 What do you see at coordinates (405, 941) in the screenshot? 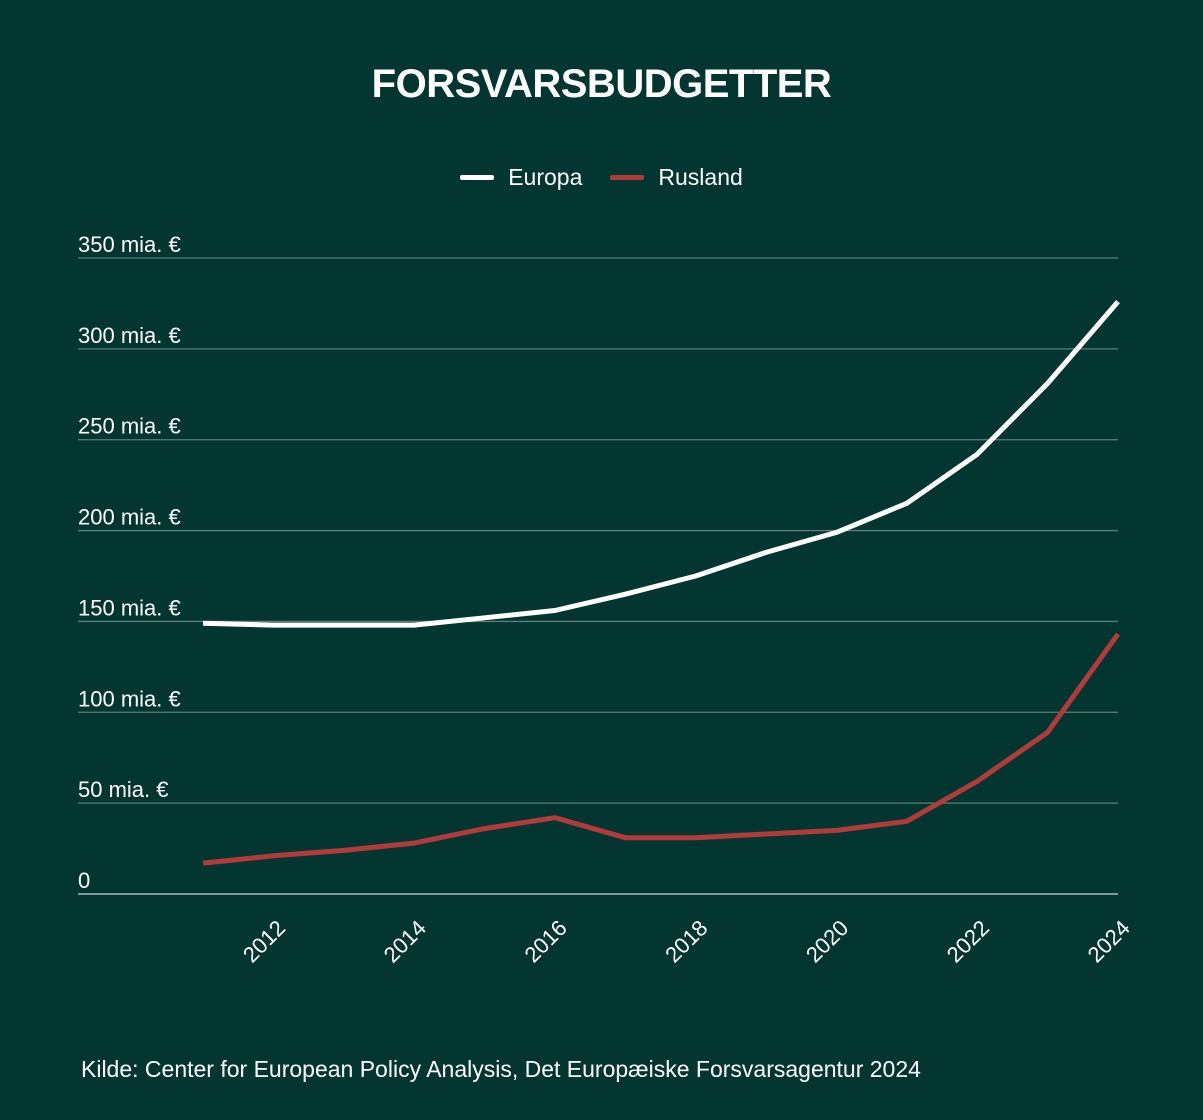
I see `x-tick-label: 2014` at bounding box center [405, 941].